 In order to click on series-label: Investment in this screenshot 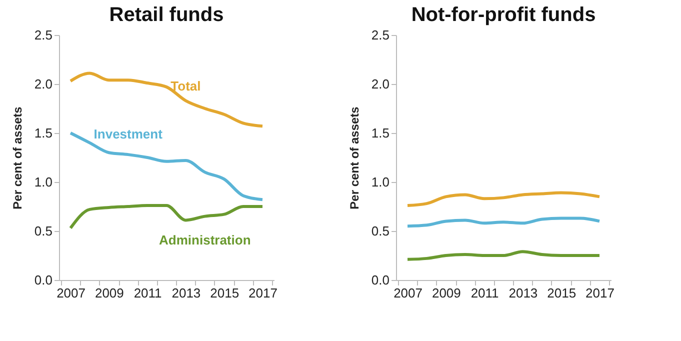, I will do `click(129, 134)`.